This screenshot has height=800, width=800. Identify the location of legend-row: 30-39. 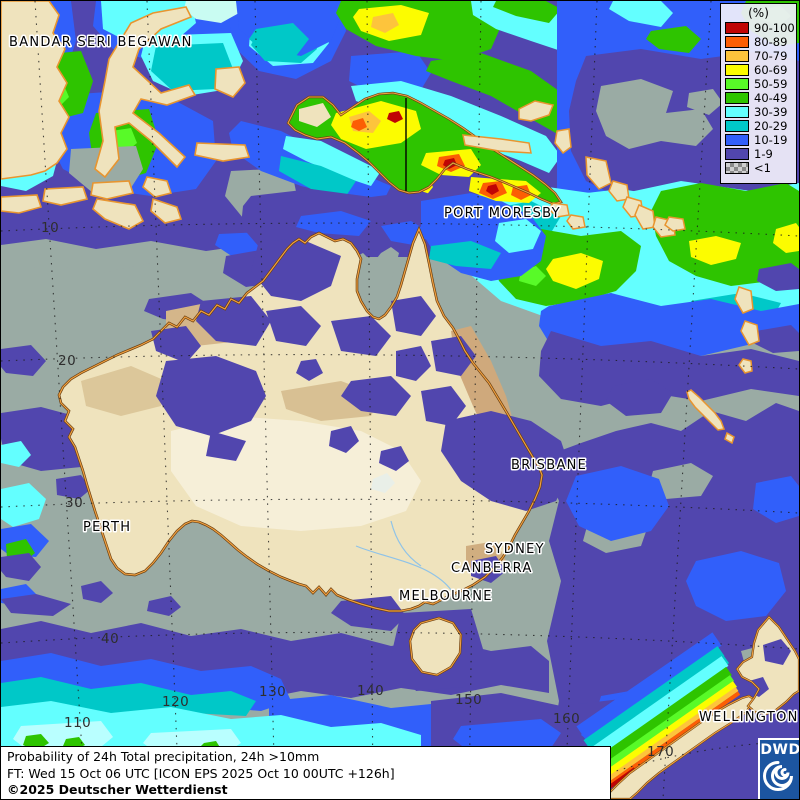
(760, 112).